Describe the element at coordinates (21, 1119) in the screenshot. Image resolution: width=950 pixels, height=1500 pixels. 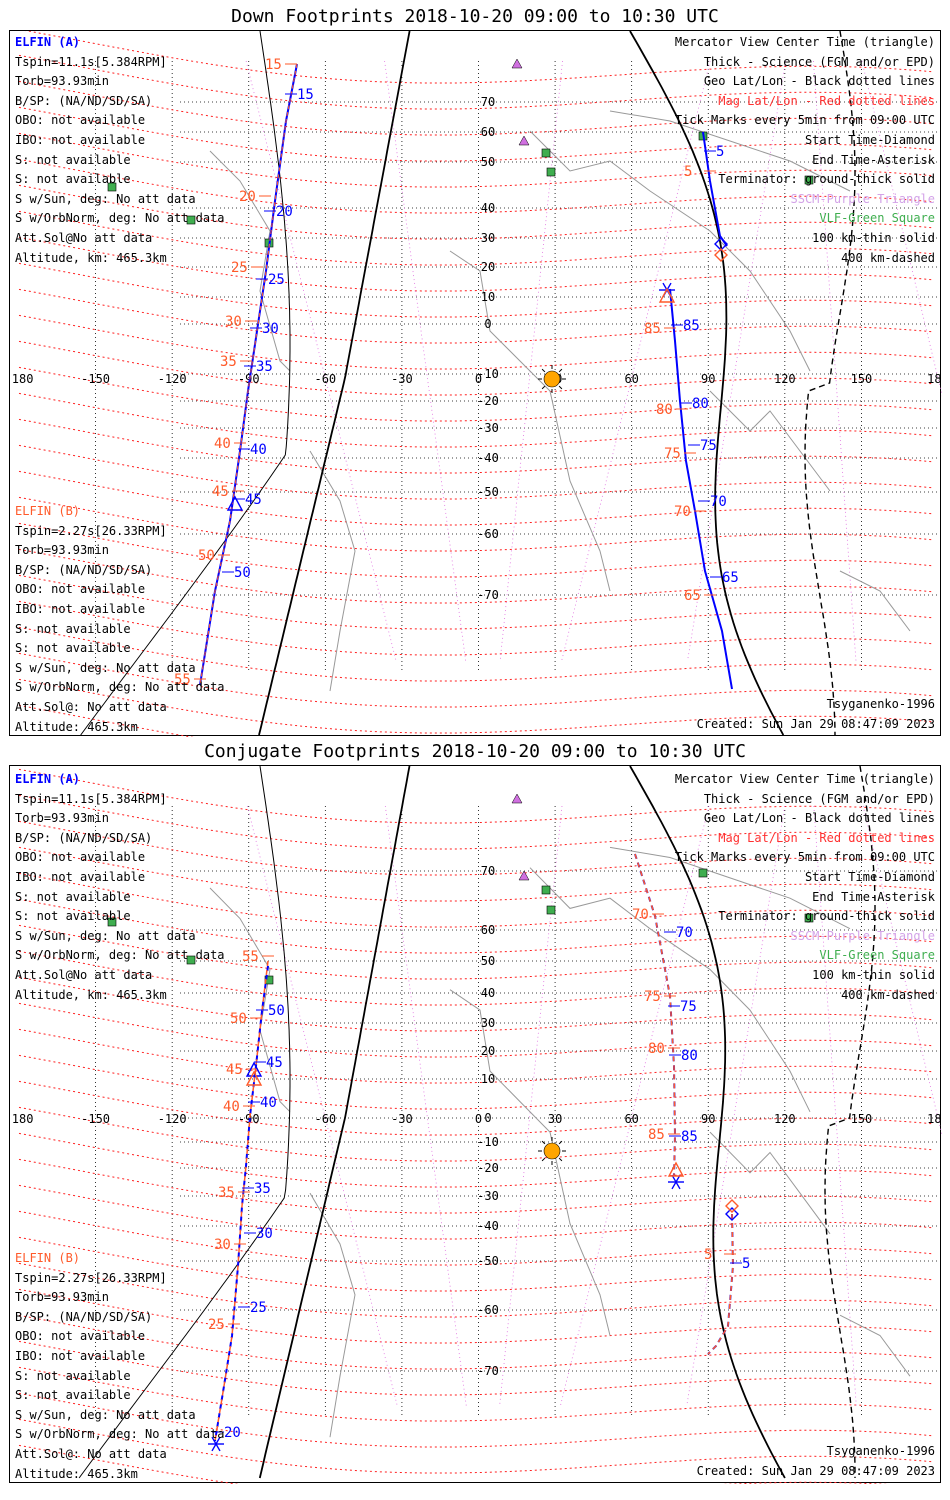
I see `lon-tick-label: -180` at that location.